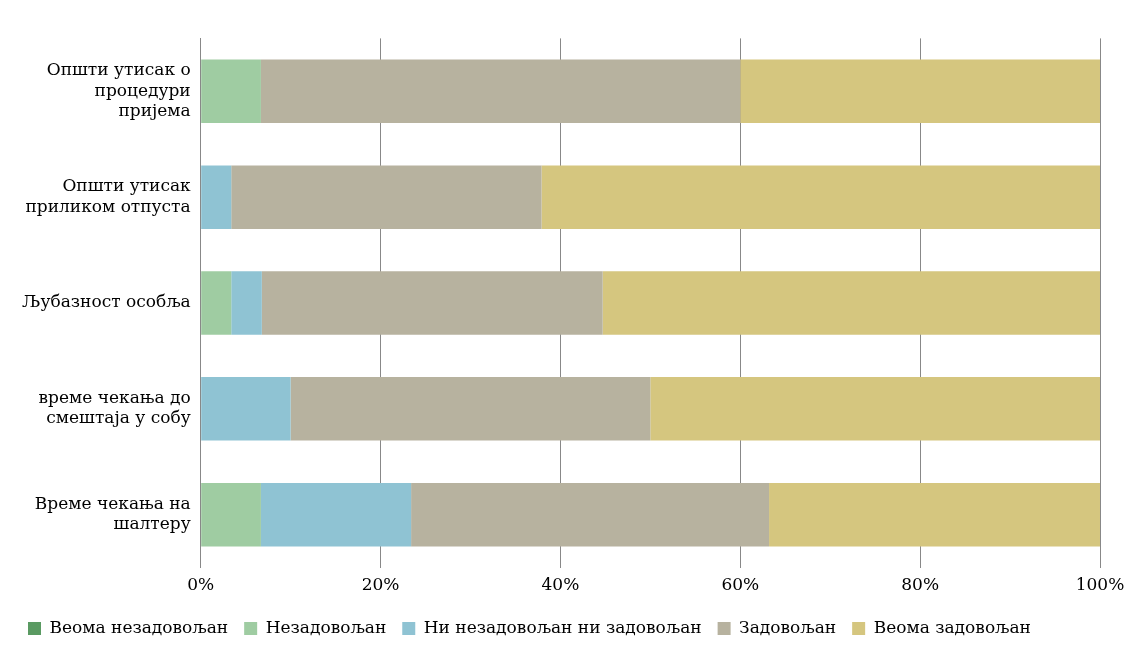 This screenshot has height=659, width=1142. I want to click on y-tick-label: Општи утисак приликом отпуста, so click(108, 195).